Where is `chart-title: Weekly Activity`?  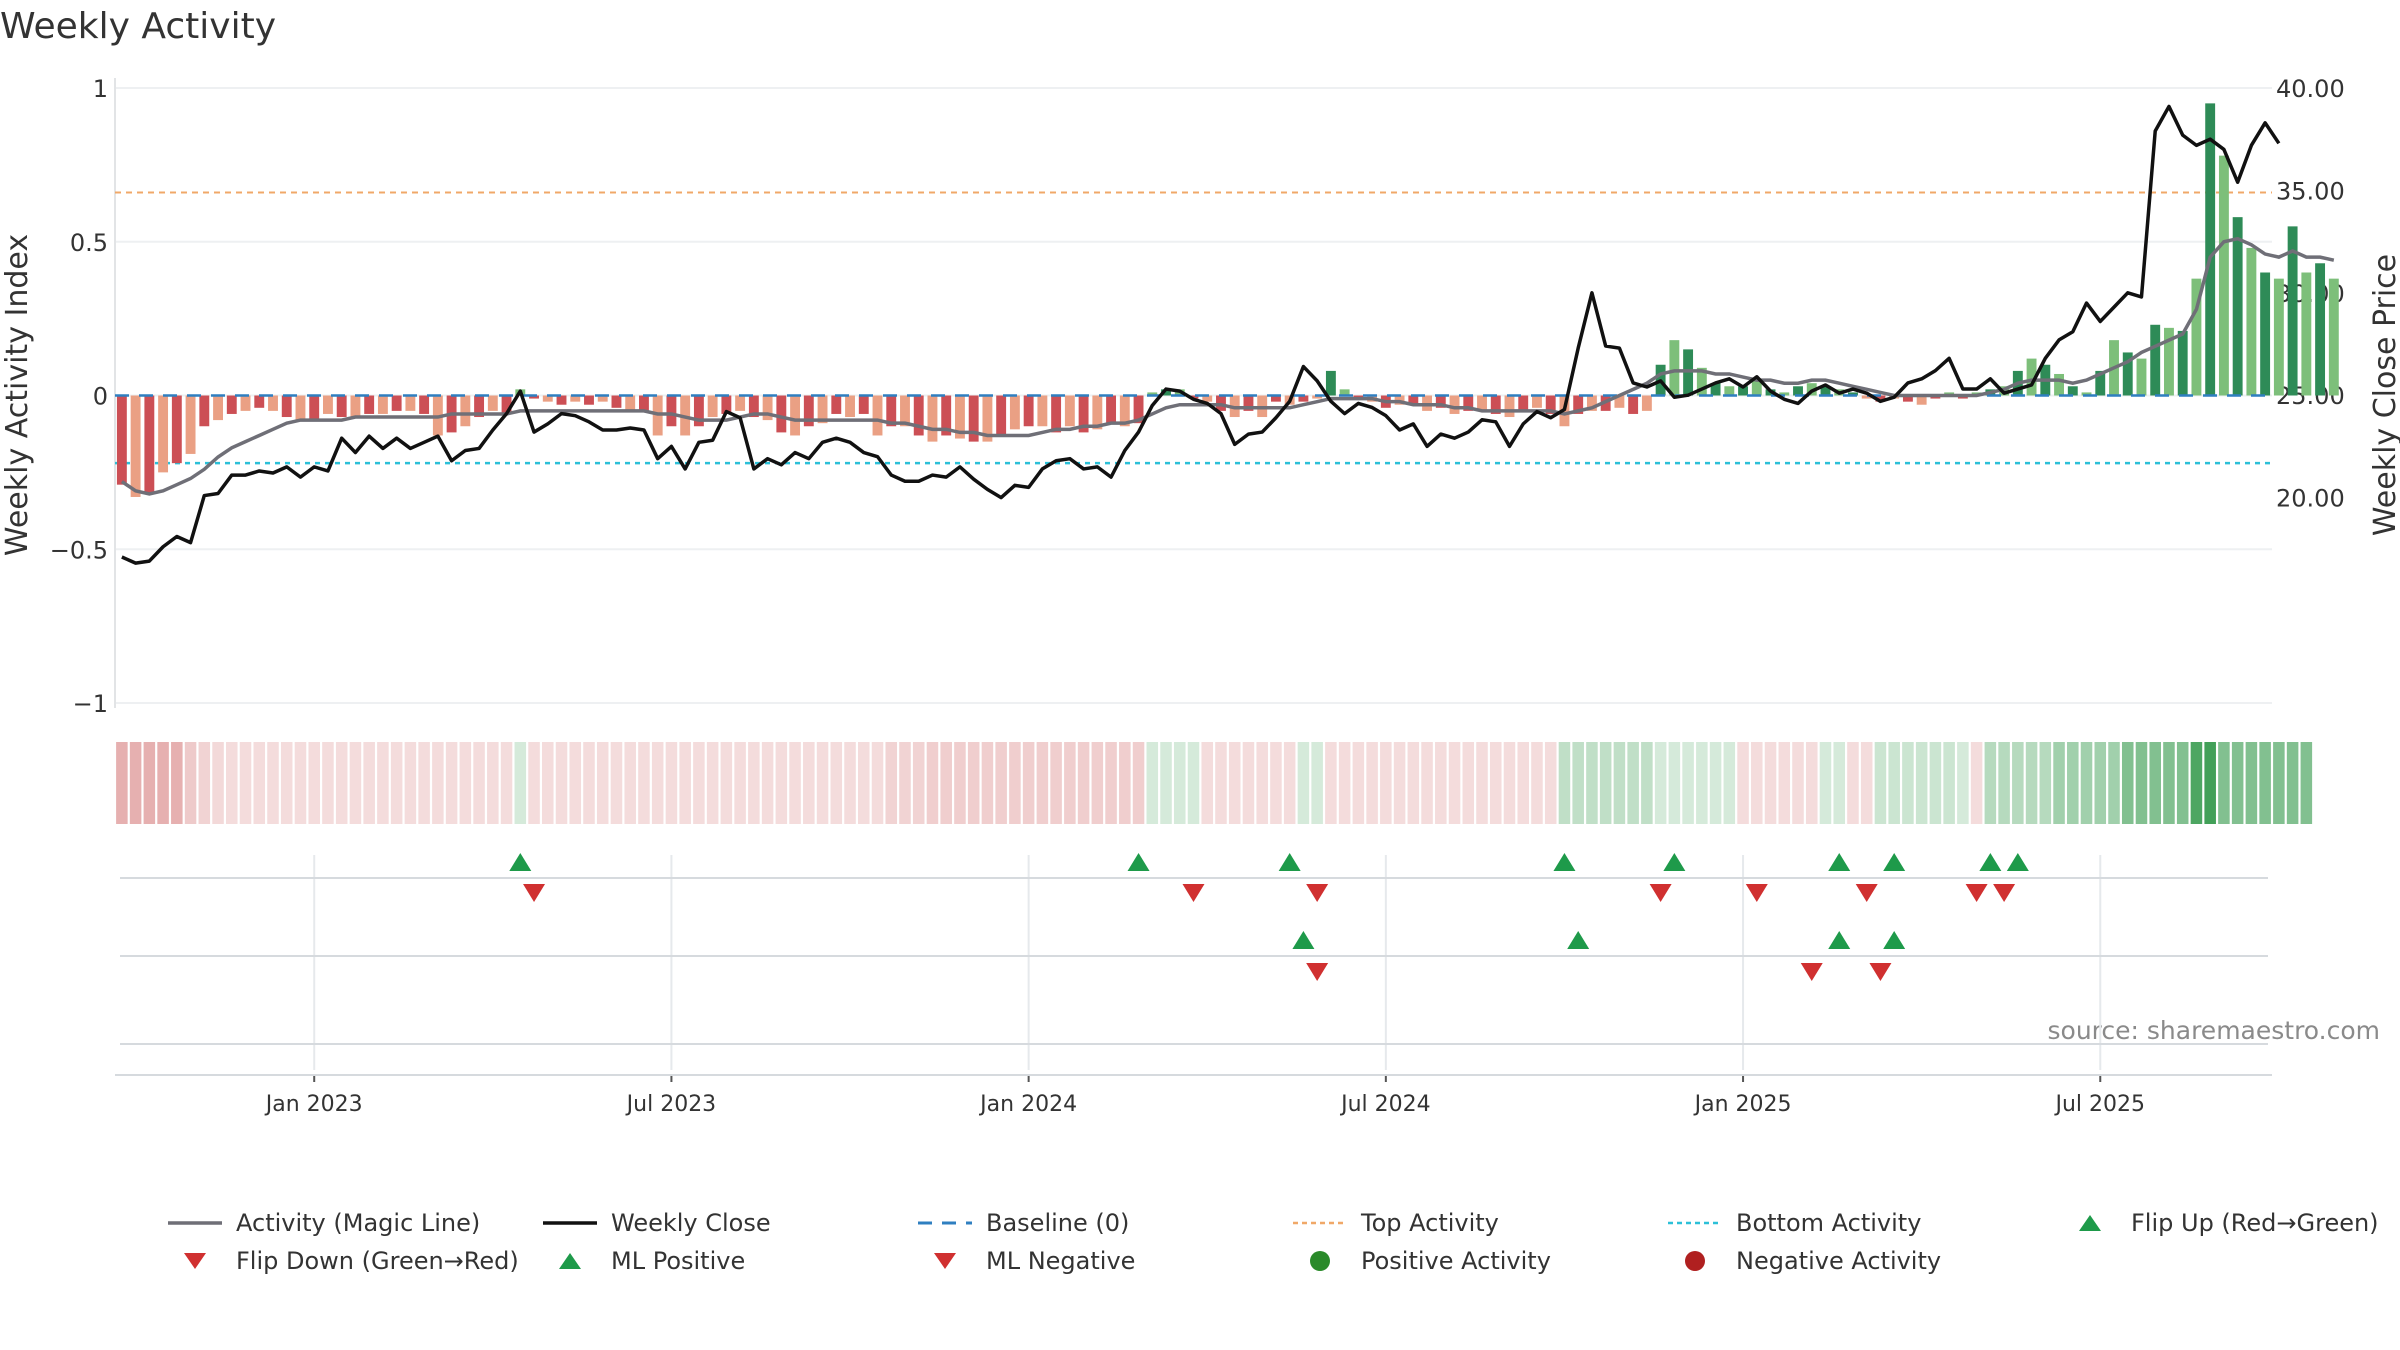 chart-title: Weekly Activity is located at coordinates (138, 26).